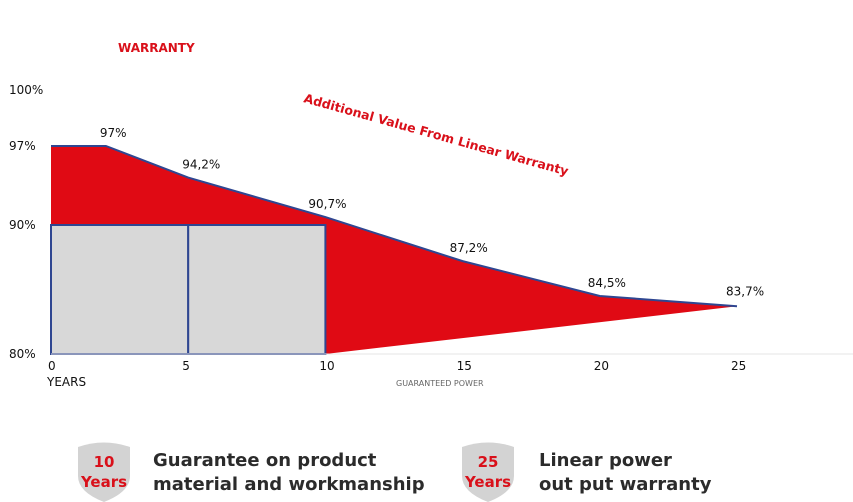 The image size is (853, 502). Describe the element at coordinates (201, 165) in the screenshot. I see `data-label: 94,2%` at that location.